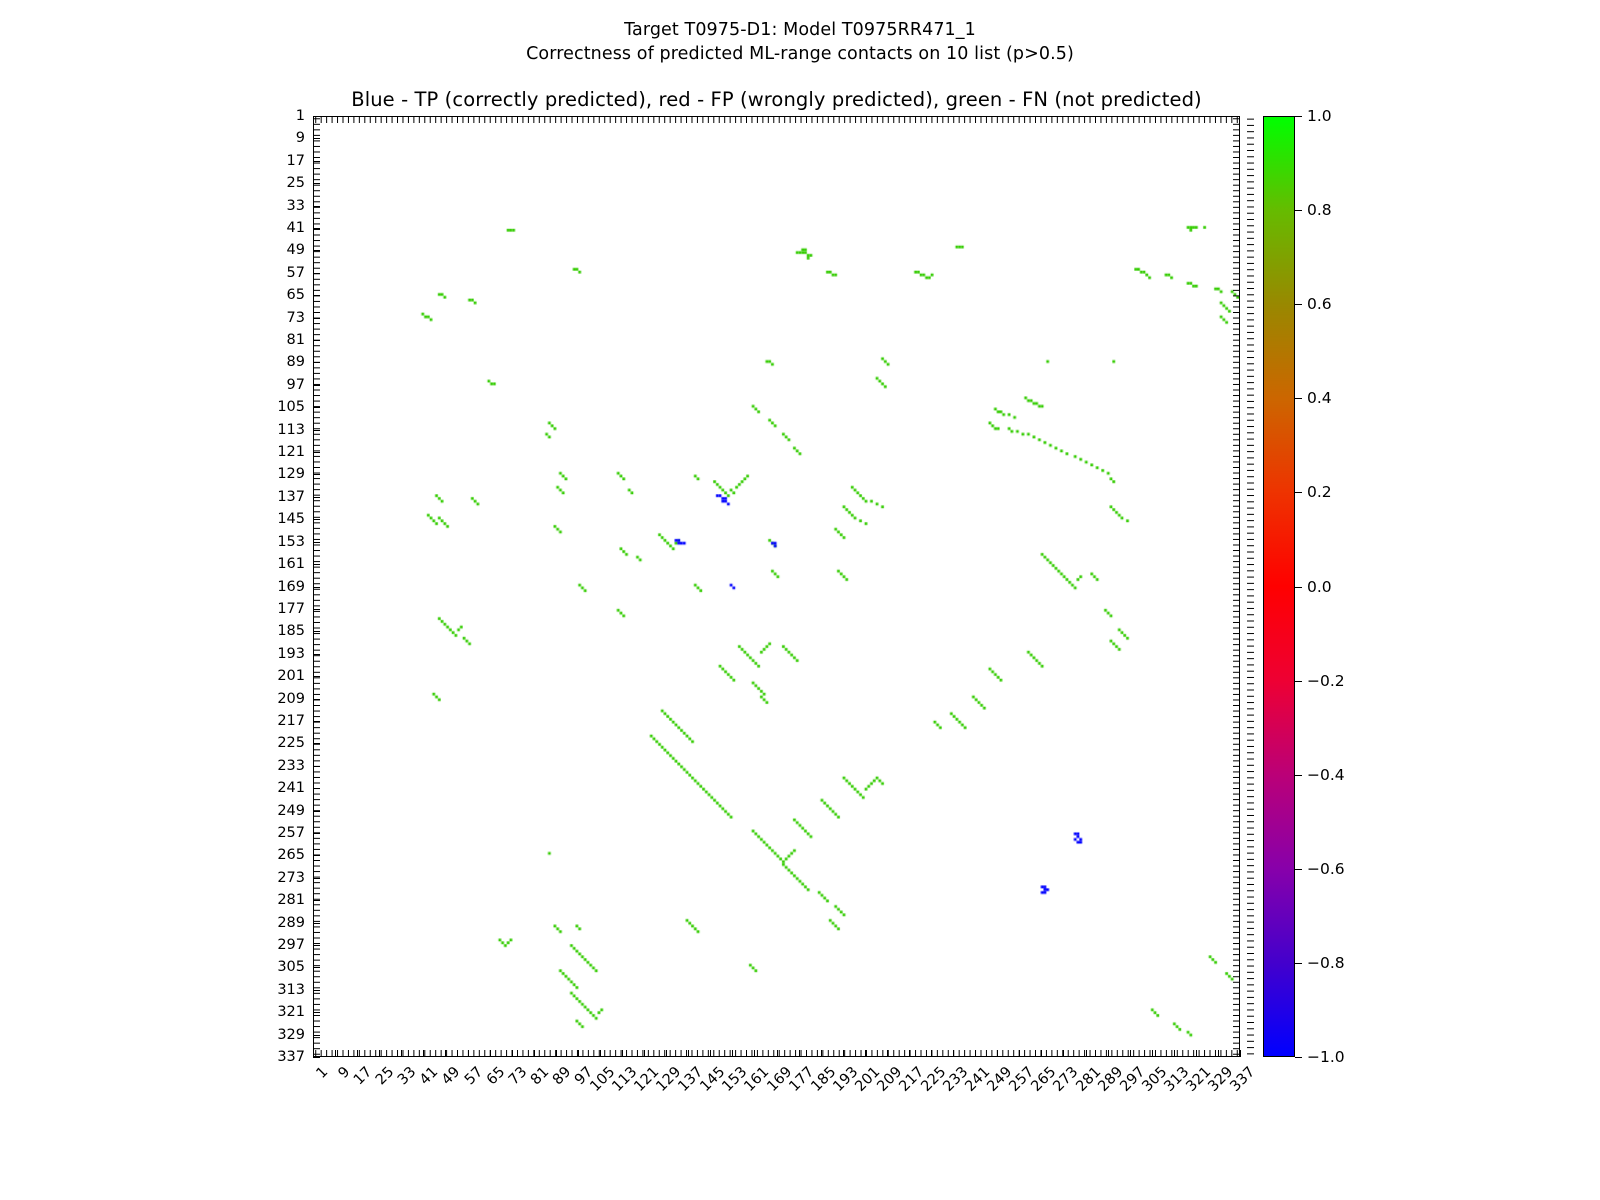 The image size is (1600, 1200). Describe the element at coordinates (1326, 868) in the screenshot. I see `colorbar-tick-label: −0.6` at that location.